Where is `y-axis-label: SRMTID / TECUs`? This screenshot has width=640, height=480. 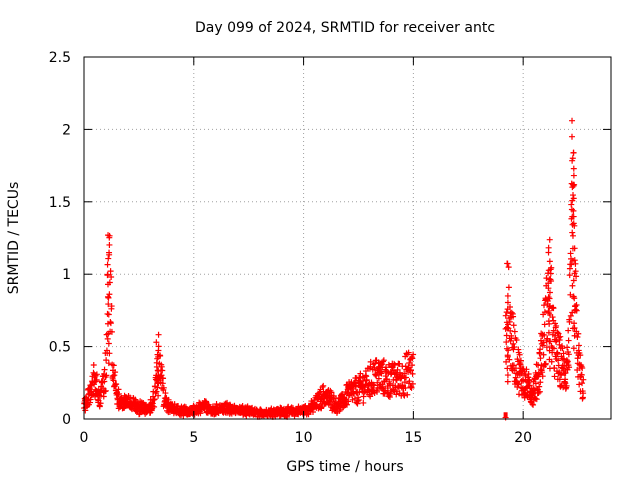 y-axis-label: SRMTID / TECUs is located at coordinates (14, 238).